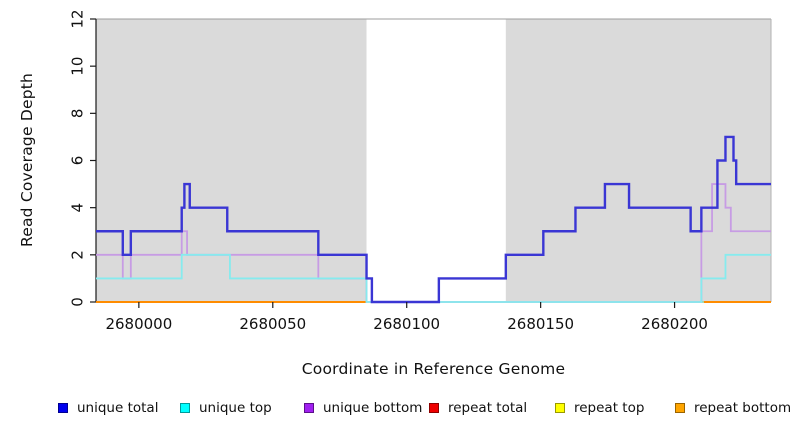 This screenshot has height=432, width=792. What do you see at coordinates (27, 160) in the screenshot?
I see `y-axis-title: Read Coverage Depth` at bounding box center [27, 160].